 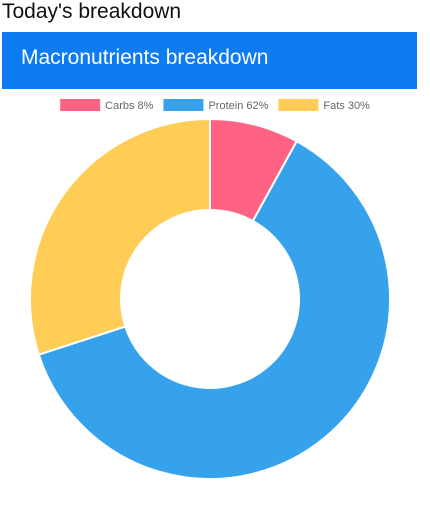 I want to click on chart-legend: Carbs 8% Protein 62% Fats 30%, so click(x=215, y=105).